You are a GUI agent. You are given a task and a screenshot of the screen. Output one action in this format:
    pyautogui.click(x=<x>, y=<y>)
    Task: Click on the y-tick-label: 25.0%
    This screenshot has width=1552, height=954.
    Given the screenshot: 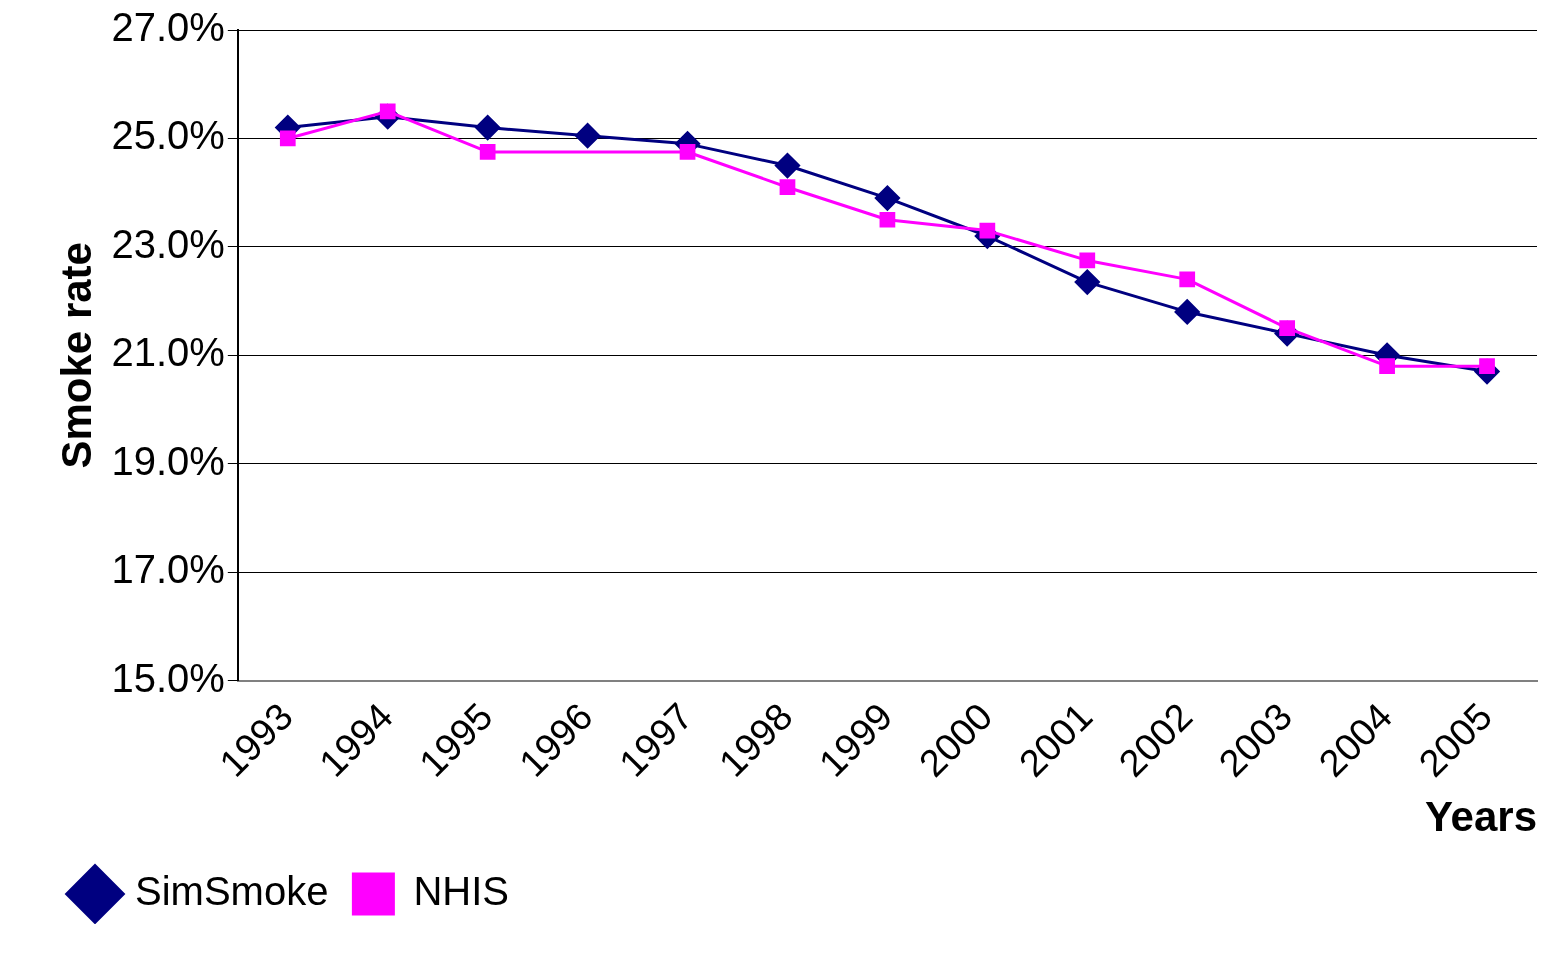 What is the action you would take?
    pyautogui.click(x=168, y=135)
    